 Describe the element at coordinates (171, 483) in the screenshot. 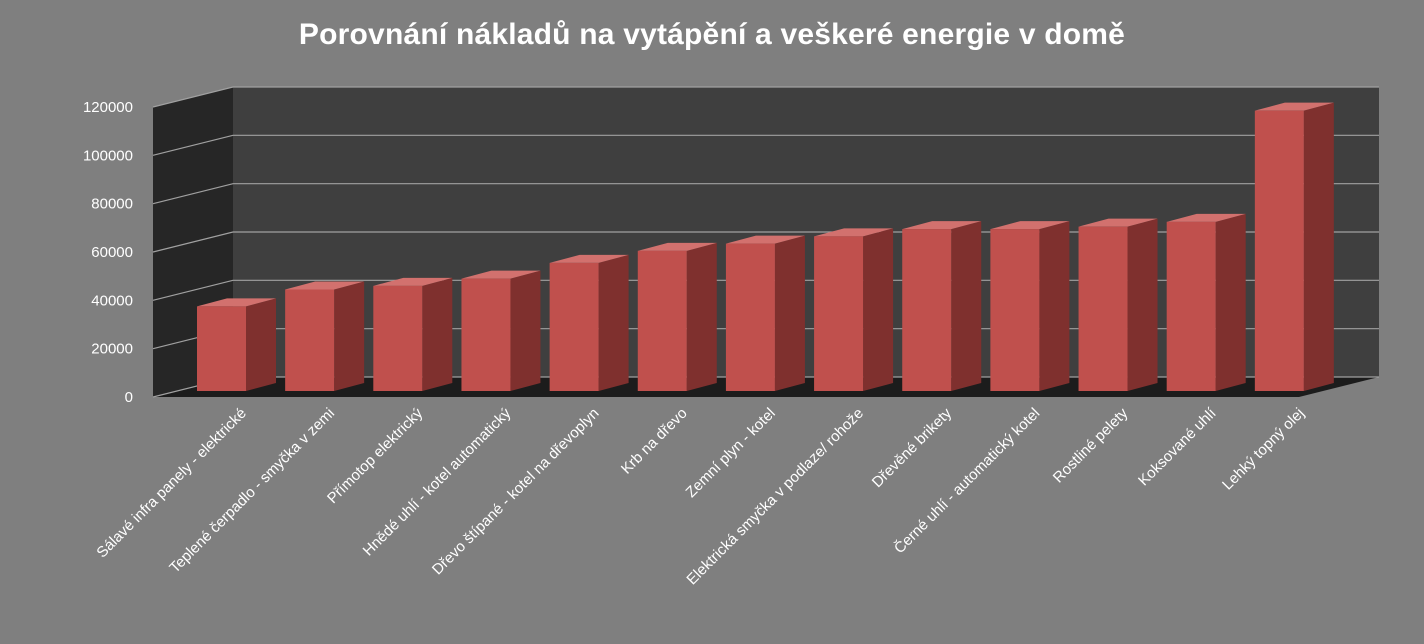

I see `x-tick-label: Sálavé infra panely - elektrické` at that location.